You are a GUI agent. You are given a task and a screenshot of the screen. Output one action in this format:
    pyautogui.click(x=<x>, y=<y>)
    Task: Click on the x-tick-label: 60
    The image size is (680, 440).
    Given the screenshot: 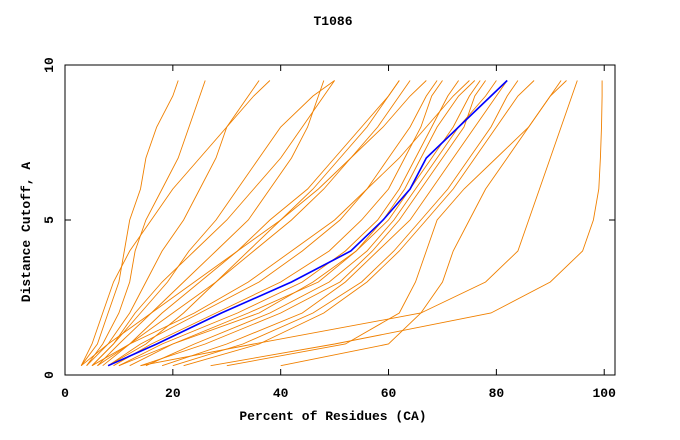 What is the action you would take?
    pyautogui.click(x=389, y=393)
    